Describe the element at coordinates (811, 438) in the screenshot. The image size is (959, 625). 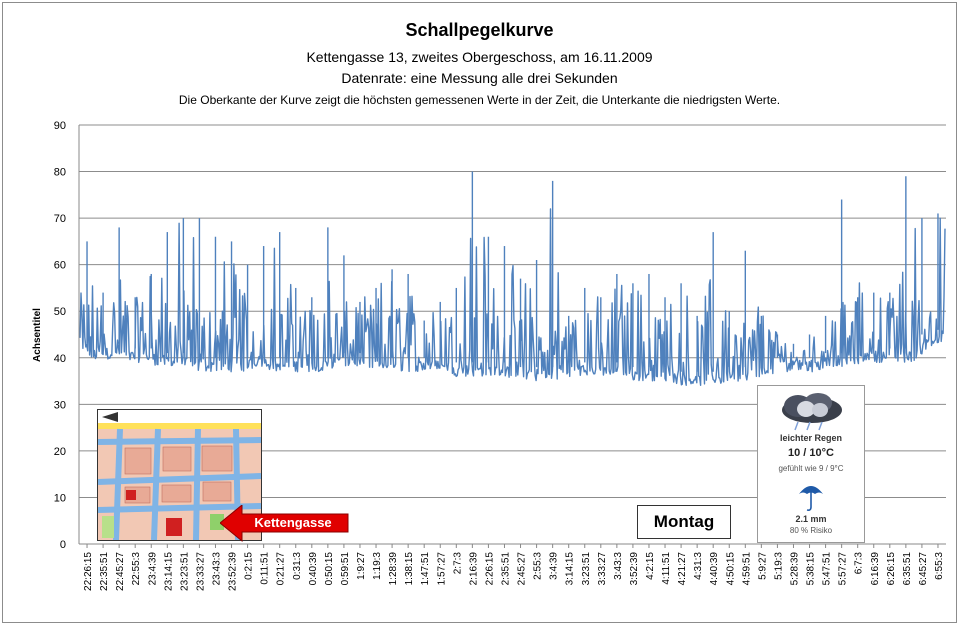
I see `weather-description: leichter Regen` at that location.